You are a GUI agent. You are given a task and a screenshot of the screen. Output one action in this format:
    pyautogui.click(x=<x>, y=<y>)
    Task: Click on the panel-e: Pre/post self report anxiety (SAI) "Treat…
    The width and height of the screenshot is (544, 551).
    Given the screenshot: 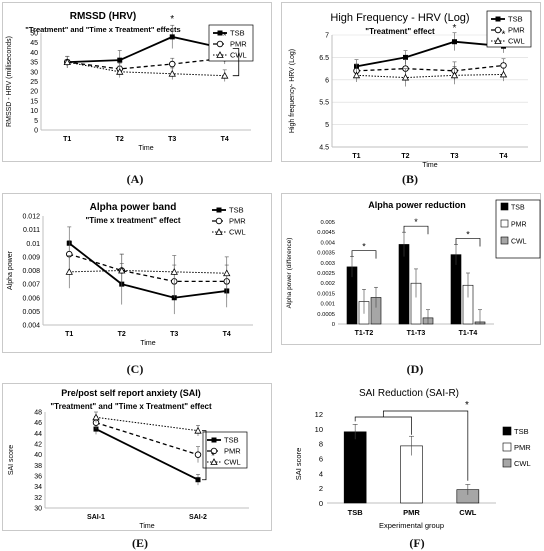 What is the action you would take?
    pyautogui.click(x=137, y=457)
    